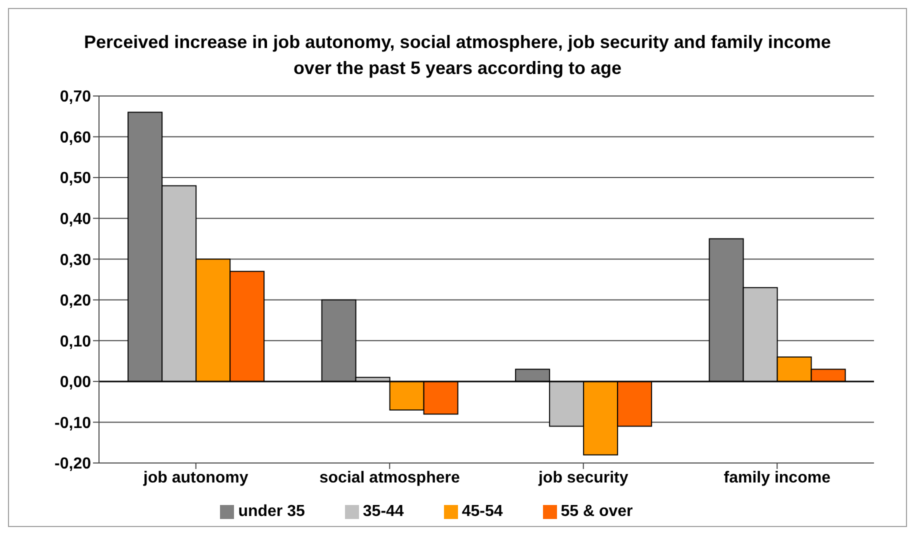 This screenshot has width=915, height=535. Describe the element at coordinates (76, 260) in the screenshot. I see `y-tick-label: 0,30` at that location.